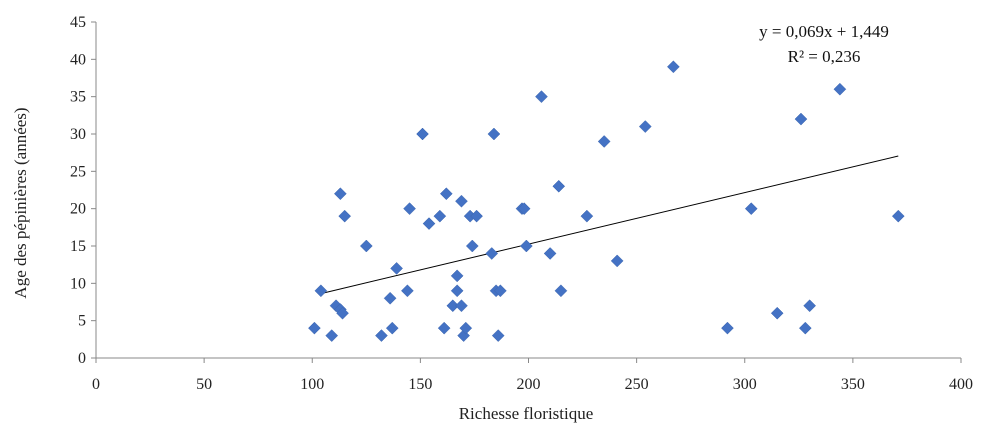 Image resolution: width=981 pixels, height=428 pixels. Describe the element at coordinates (78, 22) in the screenshot. I see `y-tick-label: 45` at that location.